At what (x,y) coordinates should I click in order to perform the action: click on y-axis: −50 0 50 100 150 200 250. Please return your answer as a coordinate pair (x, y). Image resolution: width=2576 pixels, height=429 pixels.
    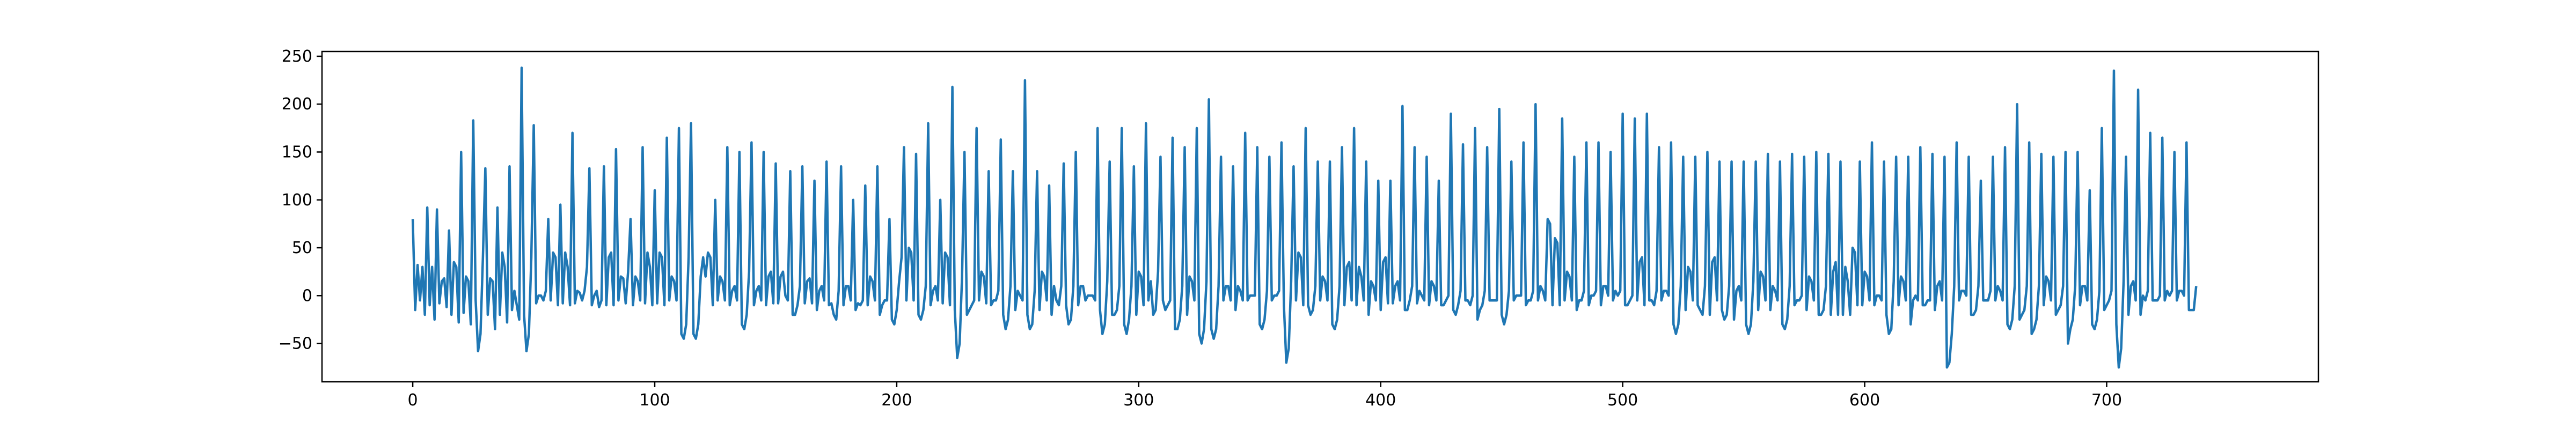
    Looking at the image, I should click on (300, 200).